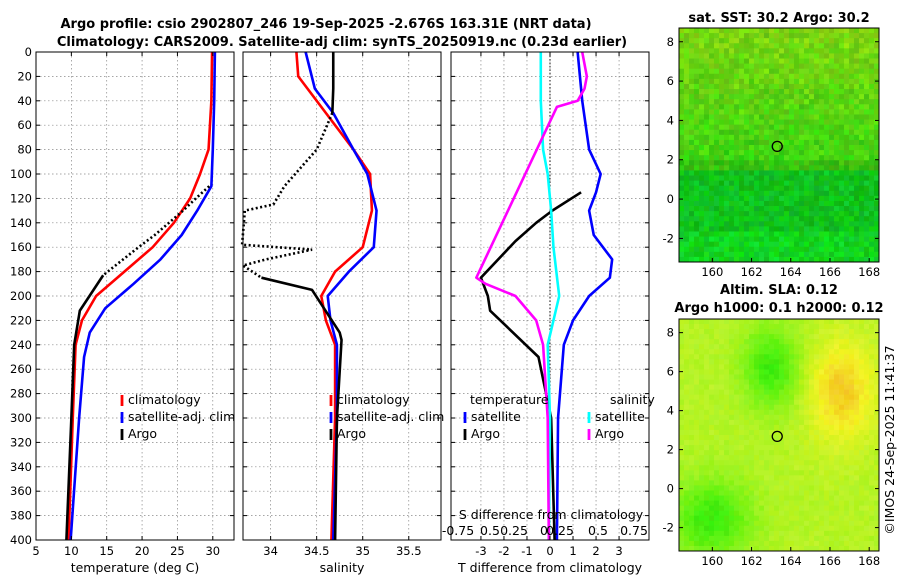 This screenshot has width=900, height=580. I want to click on sst-map-ytick-label: 4, so click(670, 120).